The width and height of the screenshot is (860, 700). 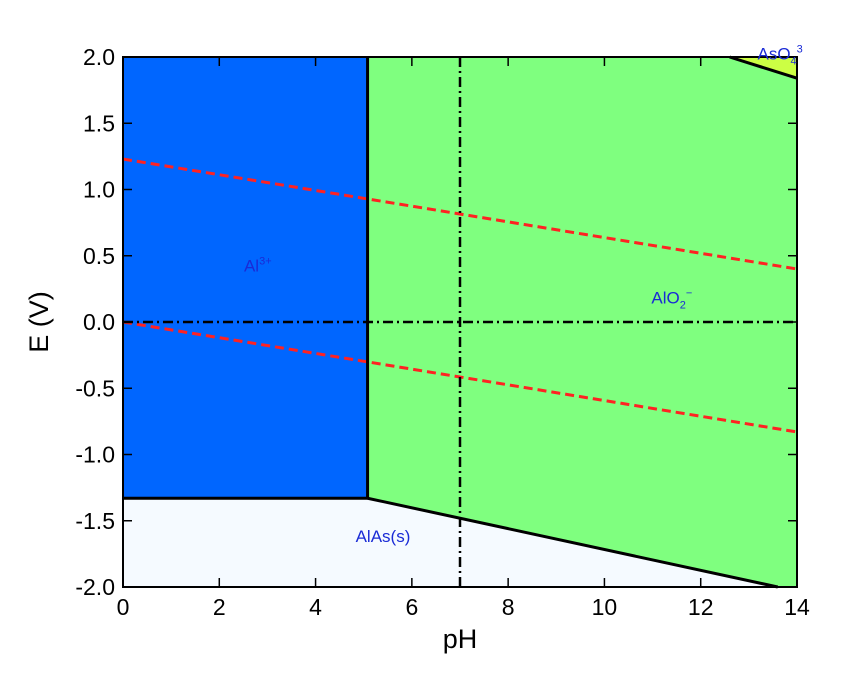 I want to click on y-tick-label: -0.5, so click(x=95, y=388).